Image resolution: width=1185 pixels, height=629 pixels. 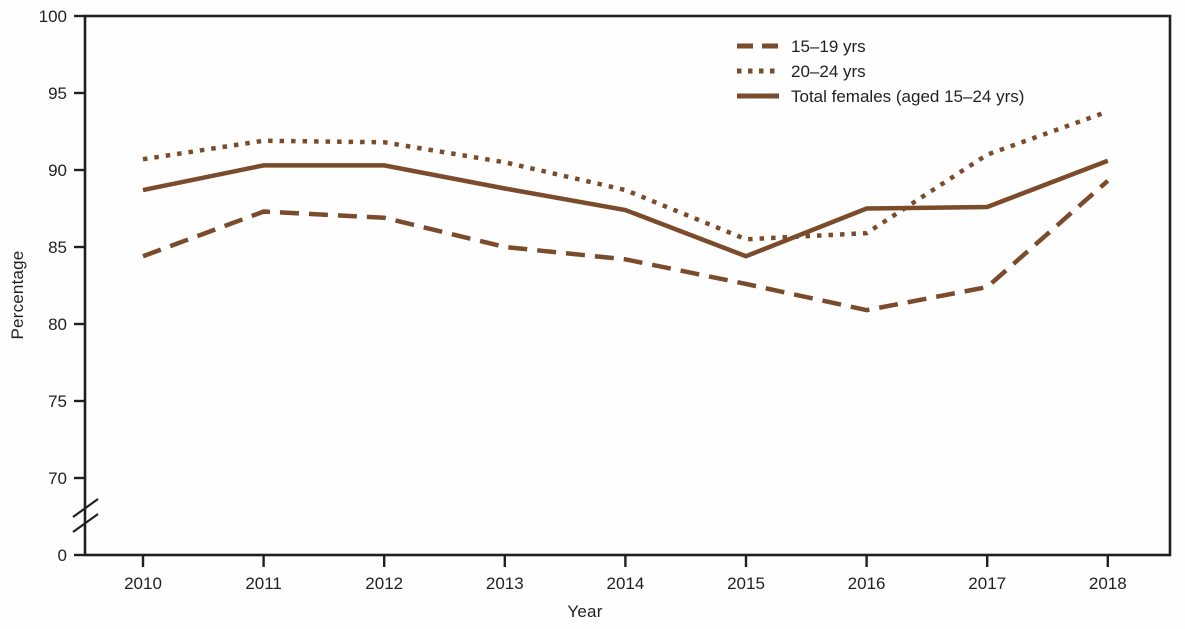 I want to click on x-tick-label: 2012, so click(x=384, y=583).